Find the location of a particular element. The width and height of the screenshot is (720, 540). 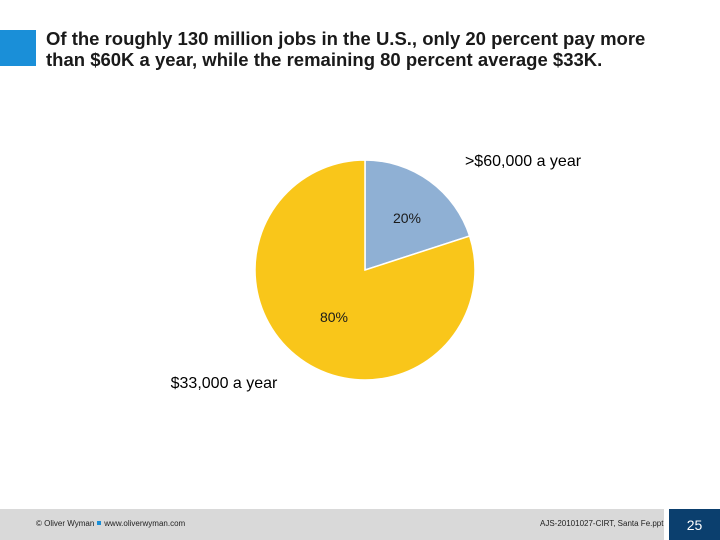

pie-data-label-over-60k: 20% is located at coordinates (407, 218).